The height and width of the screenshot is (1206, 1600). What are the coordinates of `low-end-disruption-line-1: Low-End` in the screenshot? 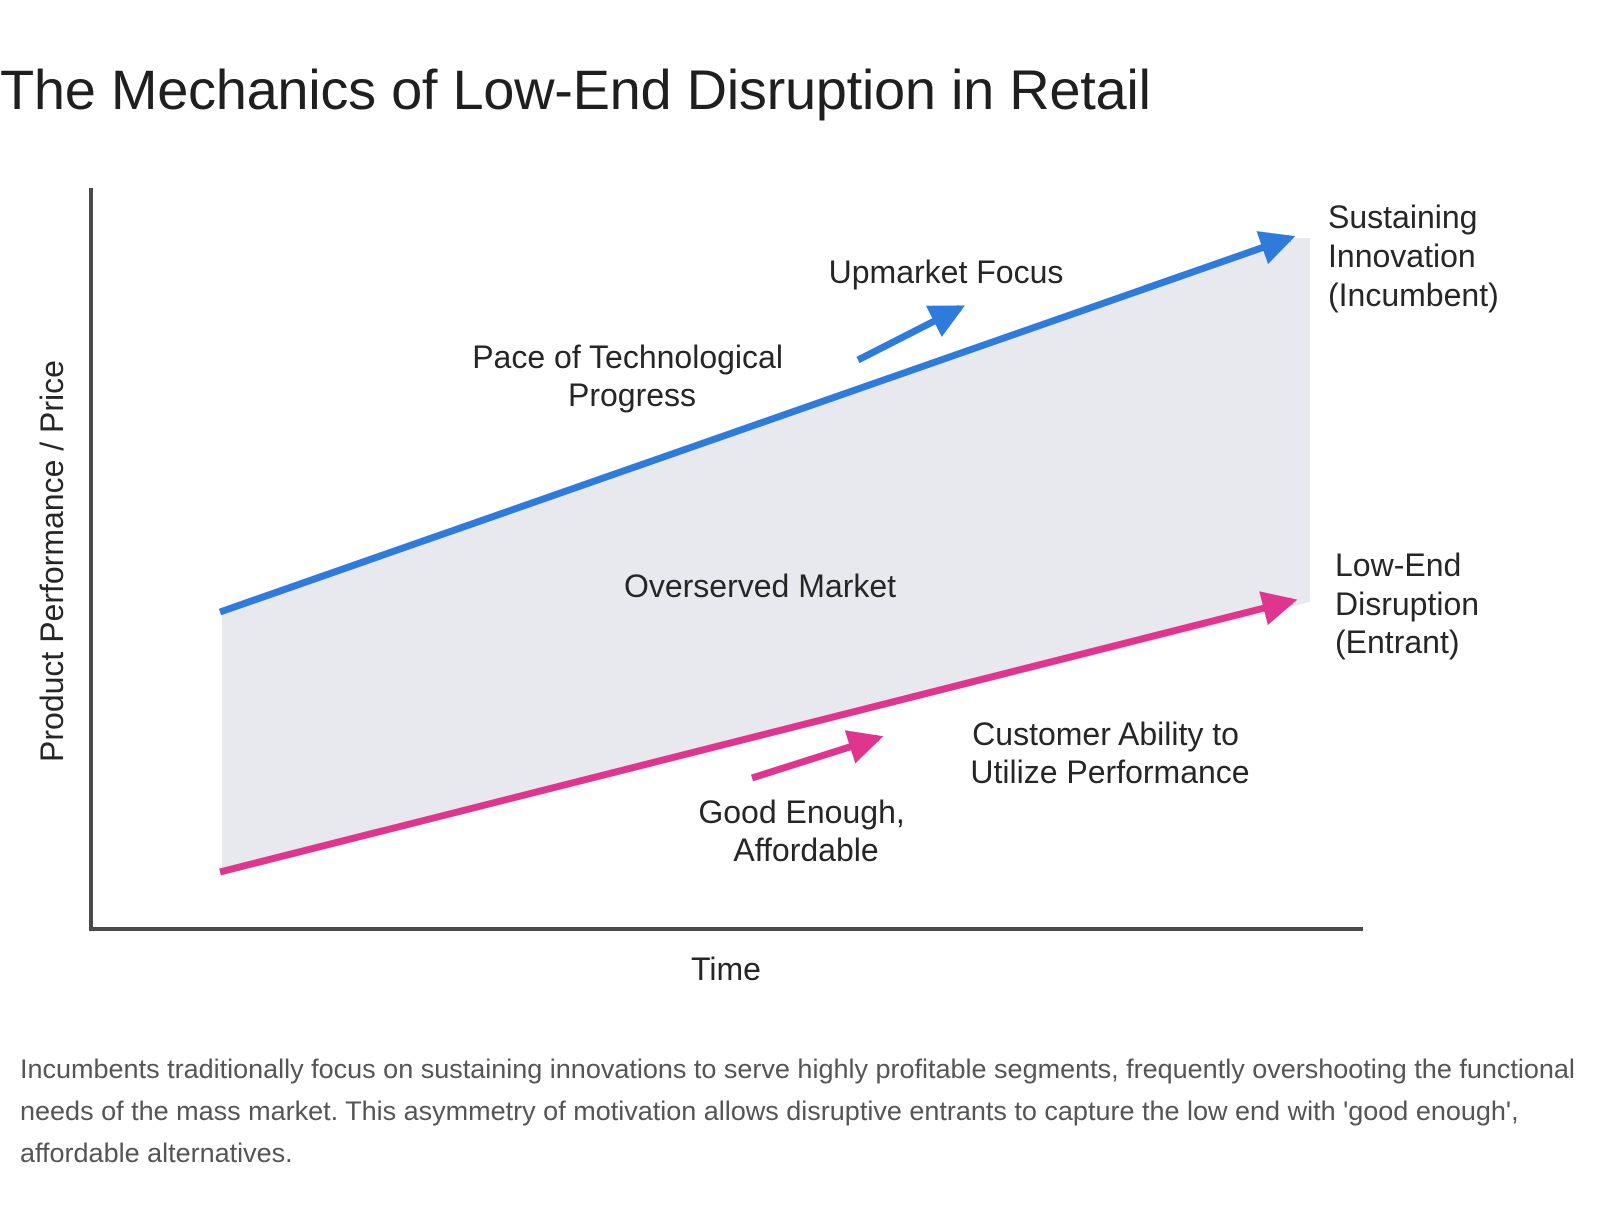 It's located at (1398, 565).